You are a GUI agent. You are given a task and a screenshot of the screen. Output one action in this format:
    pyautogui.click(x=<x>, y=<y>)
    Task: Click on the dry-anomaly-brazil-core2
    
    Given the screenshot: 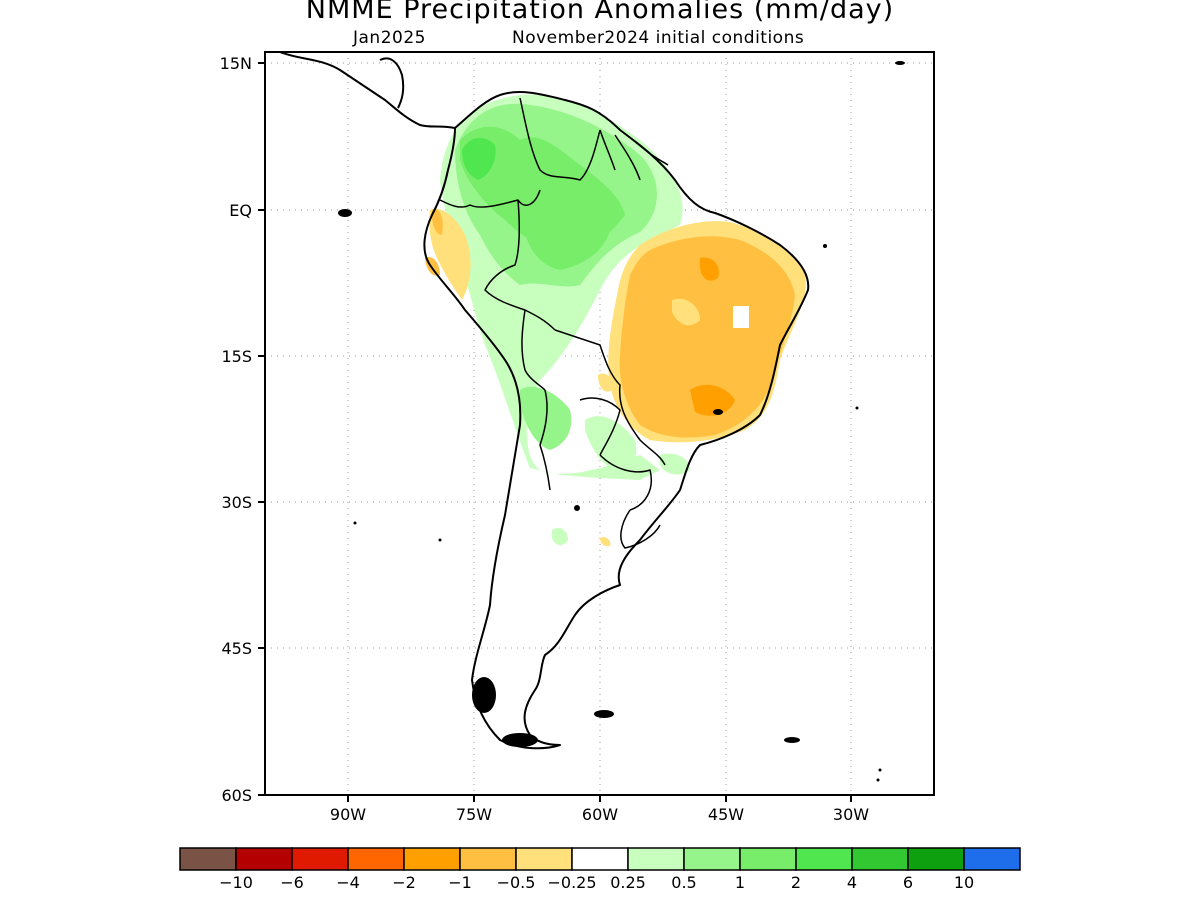 What is the action you would take?
    pyautogui.click(x=712, y=400)
    